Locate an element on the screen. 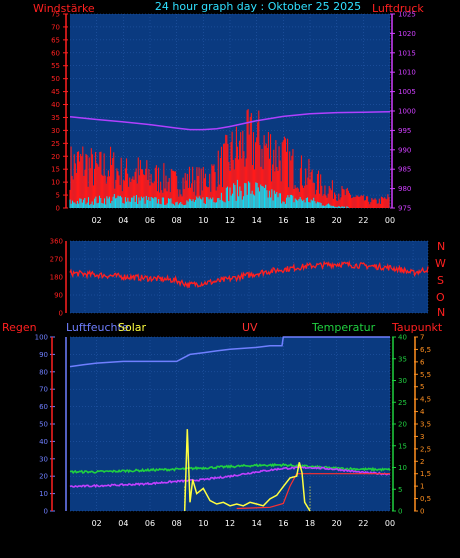  wind-x-tick-label: 18 is located at coordinates (310, 220).